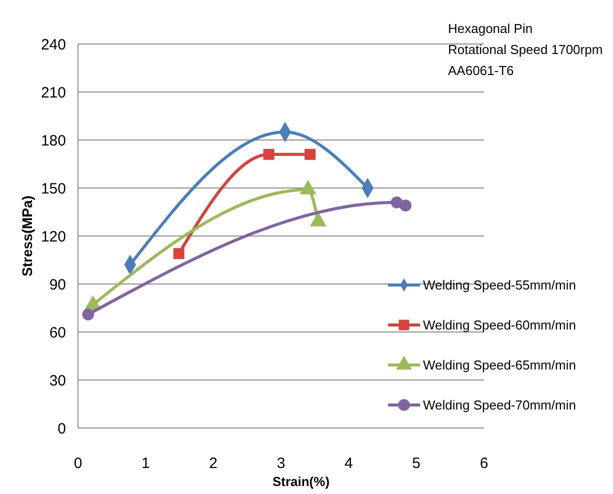  What do you see at coordinates (57, 381) in the screenshot?
I see `y-tick-label: 30` at bounding box center [57, 381].